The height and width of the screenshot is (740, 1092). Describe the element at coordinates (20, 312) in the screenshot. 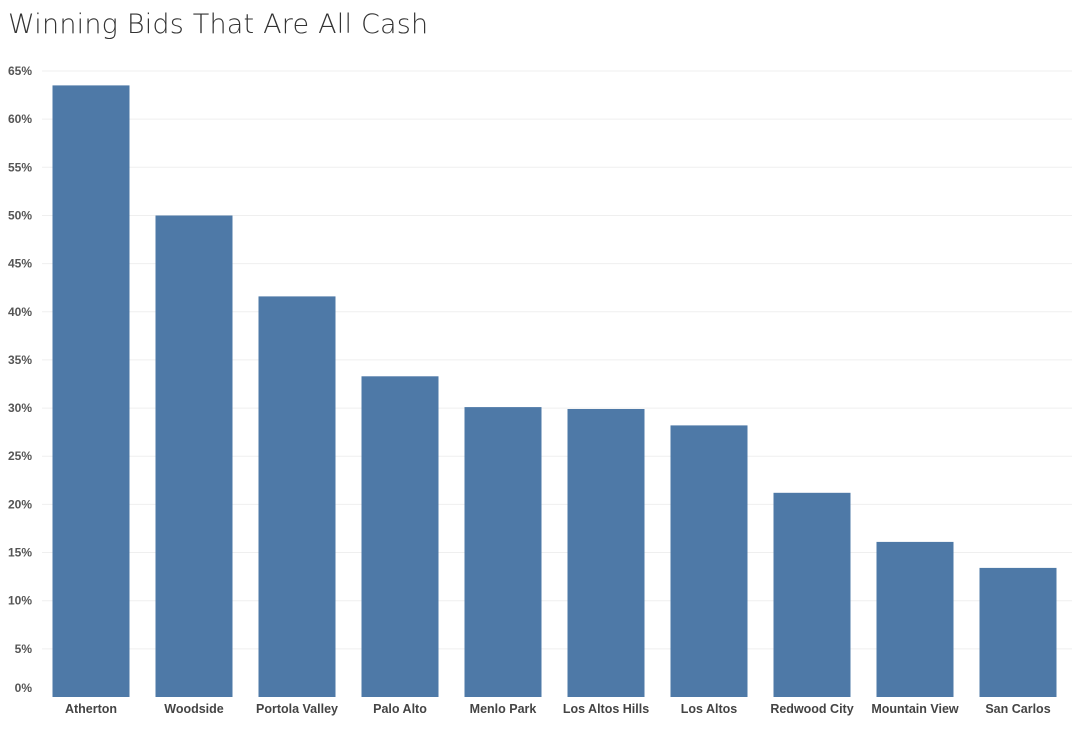

I see `y-tick-label: 40%` at that location.